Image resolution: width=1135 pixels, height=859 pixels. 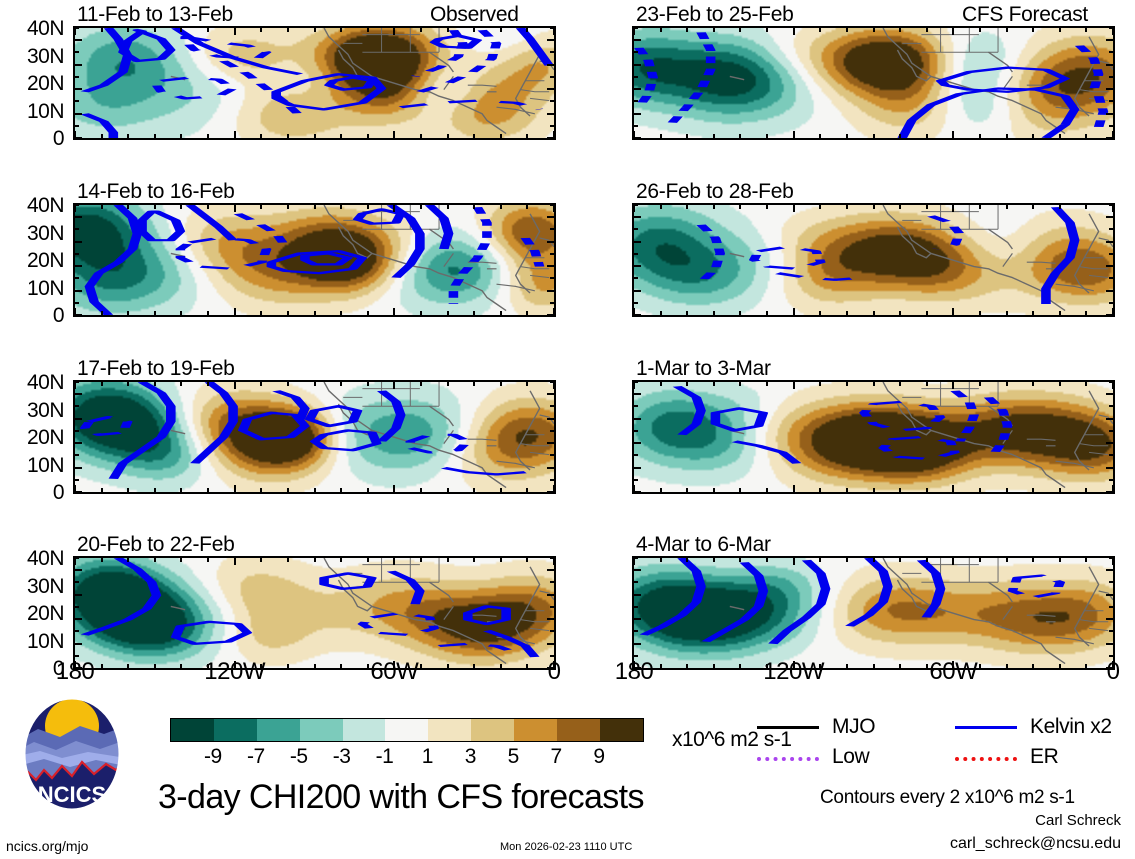 I want to click on map-panel-r1c1, so click(x=314, y=83).